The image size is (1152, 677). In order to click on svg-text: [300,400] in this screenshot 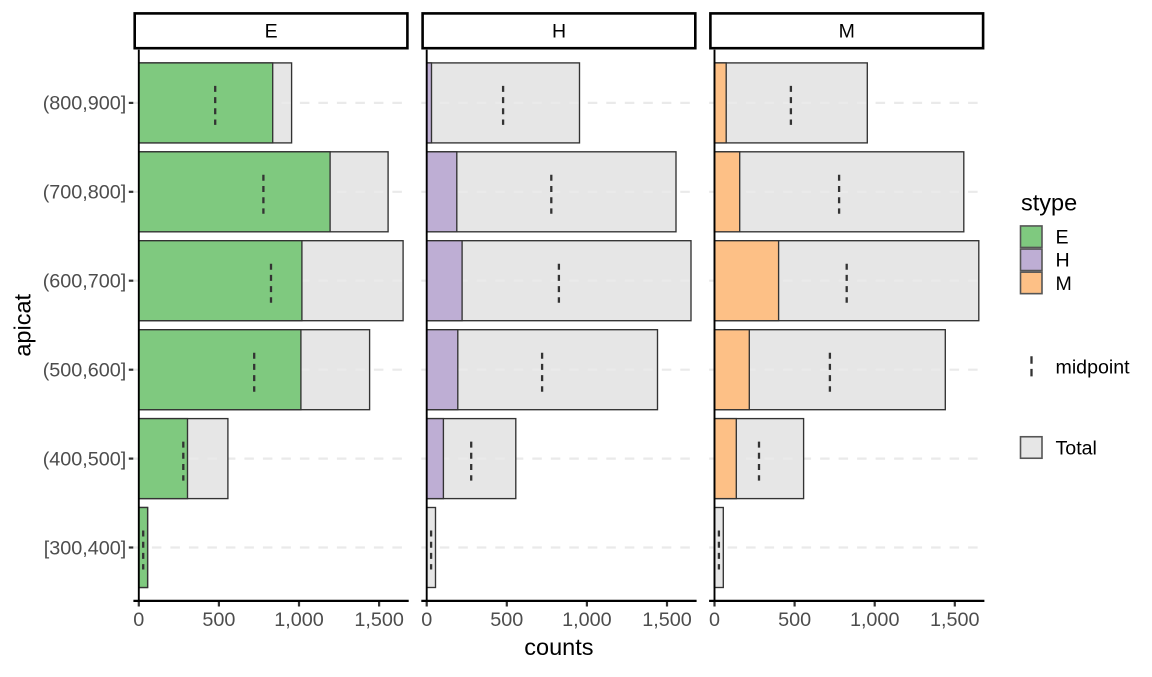, I will do `click(85, 548)`.